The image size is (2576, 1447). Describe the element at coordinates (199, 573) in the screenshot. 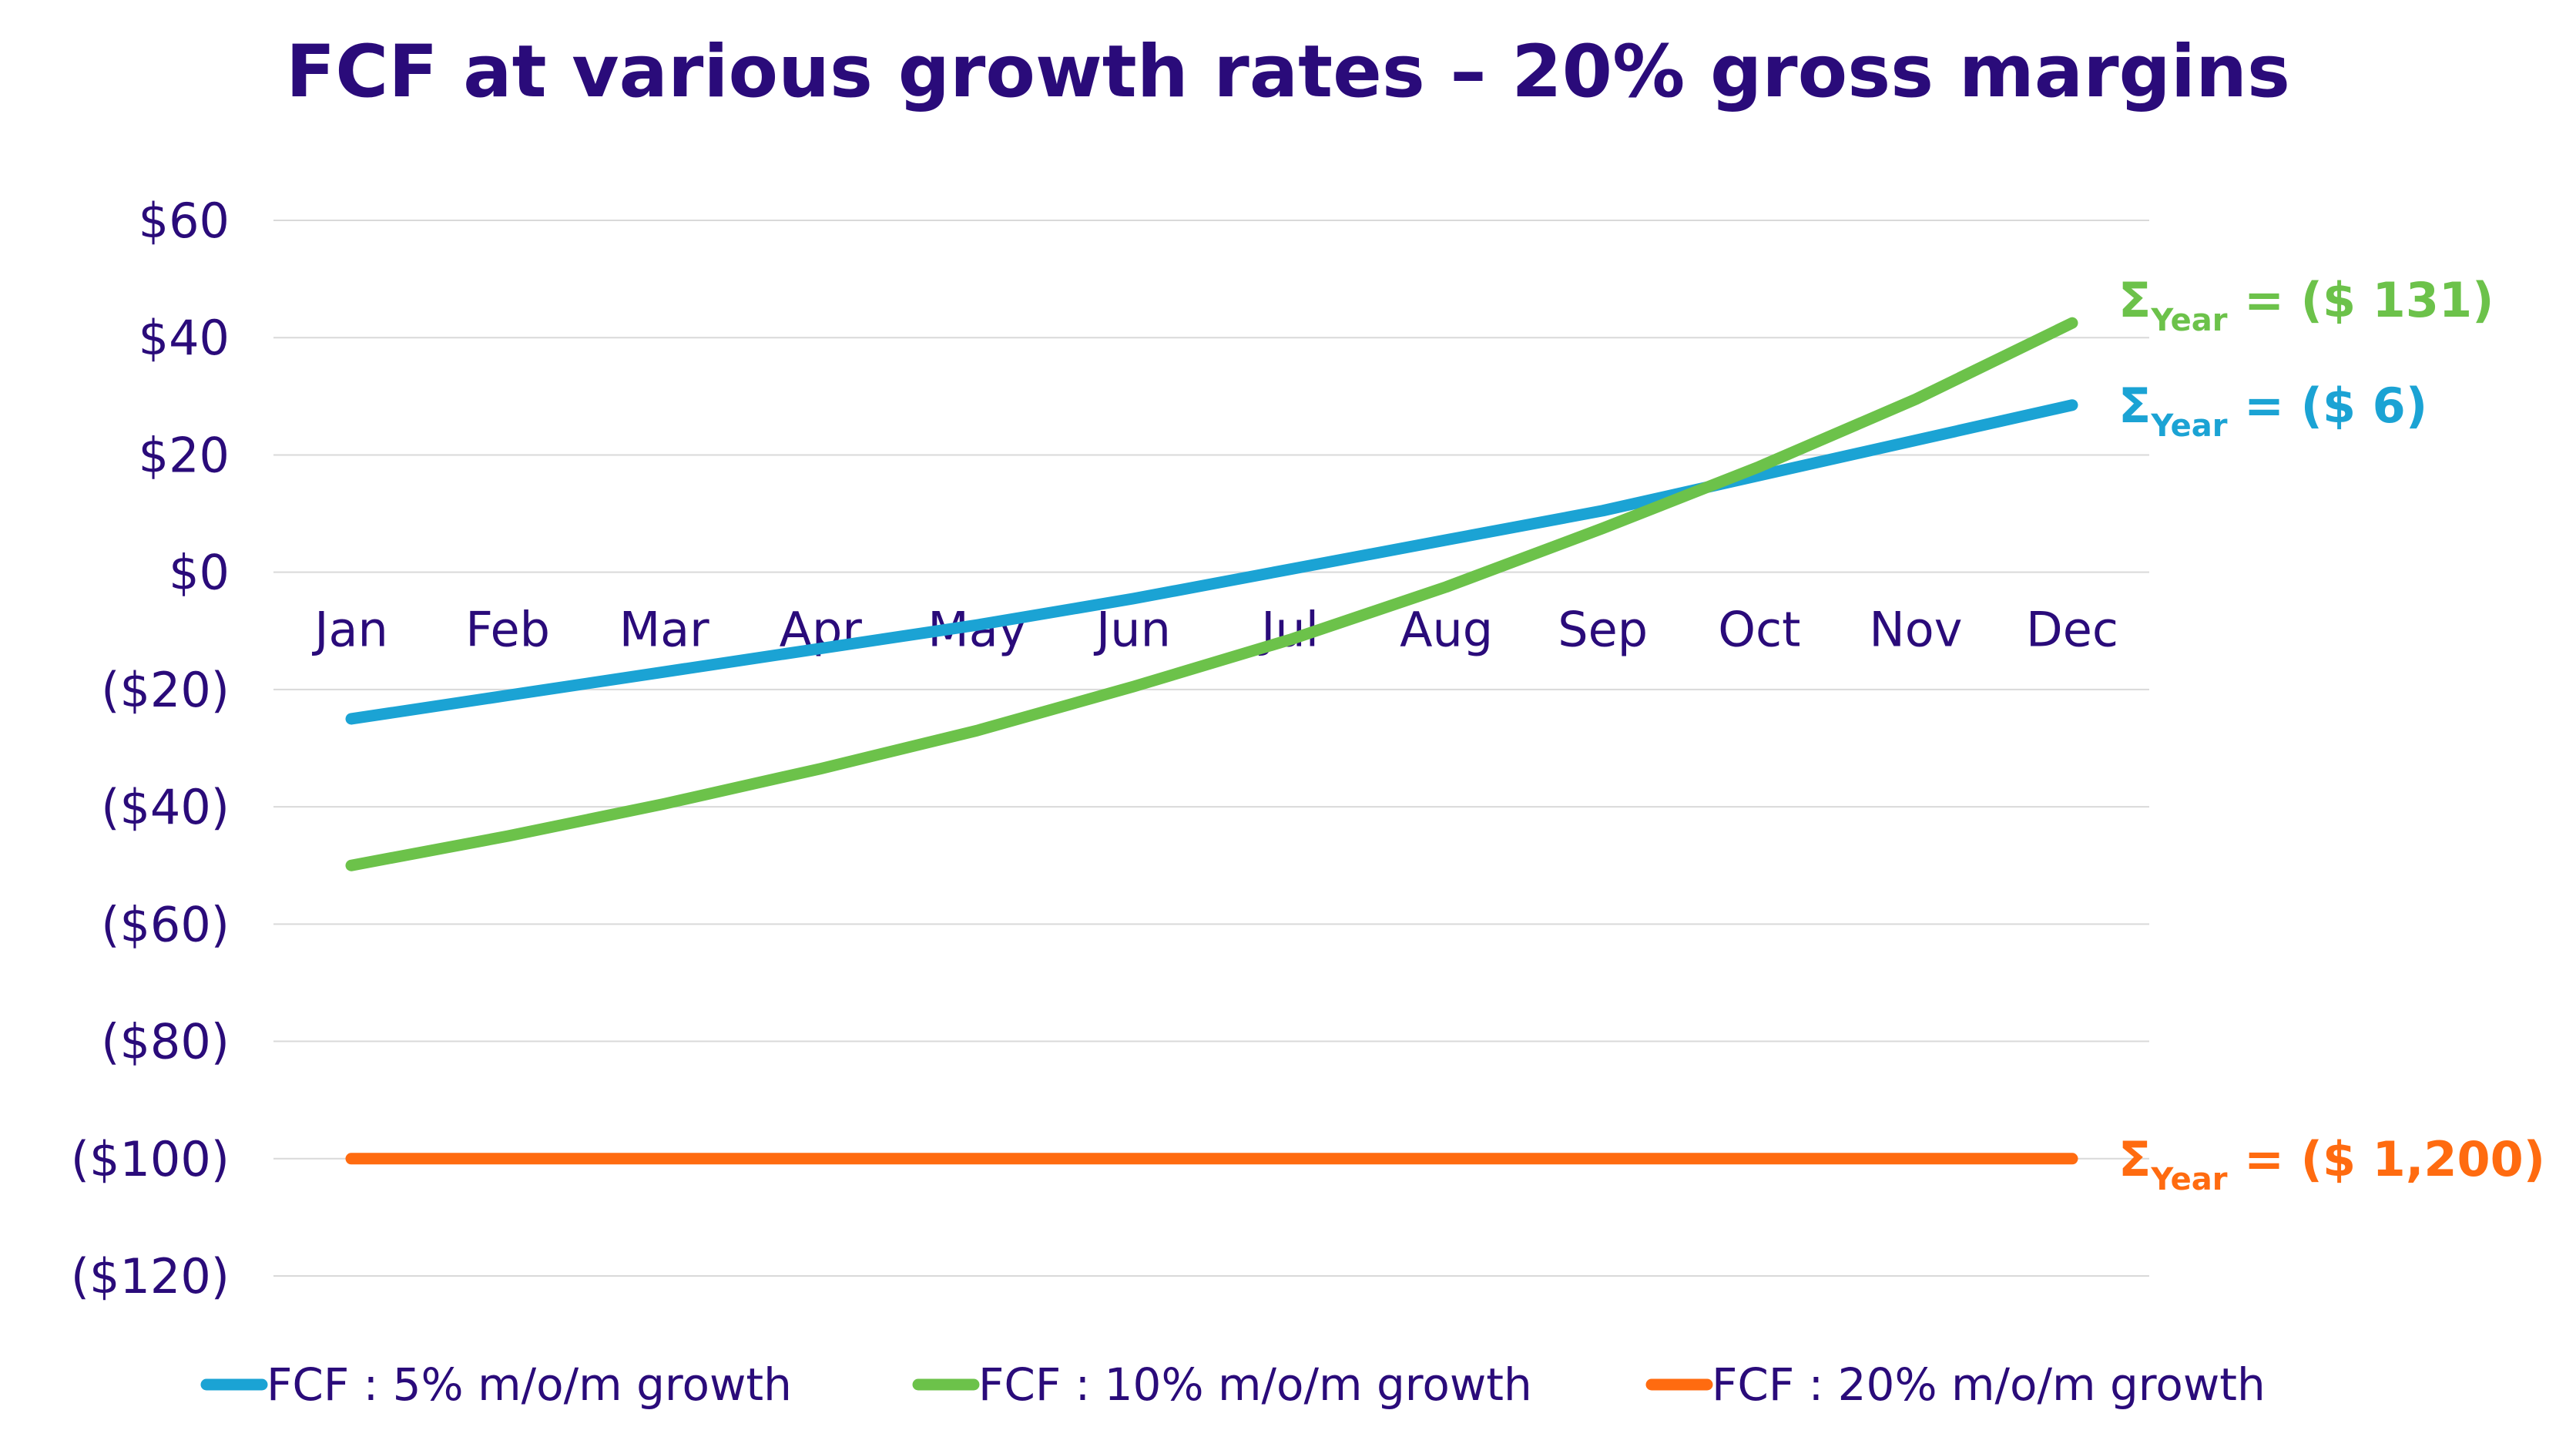

I see `y-tick-label: $0` at that location.